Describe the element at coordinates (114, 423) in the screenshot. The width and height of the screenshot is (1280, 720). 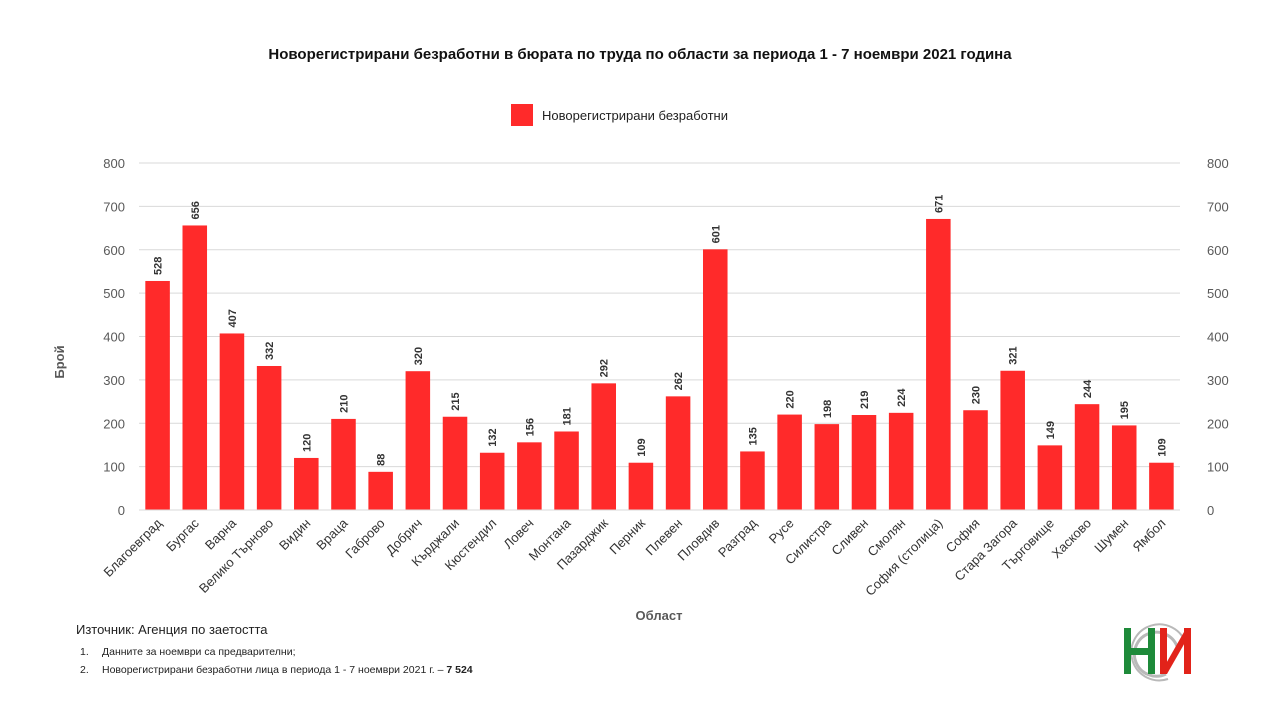
I see `y-tick-label-left: 200` at that location.